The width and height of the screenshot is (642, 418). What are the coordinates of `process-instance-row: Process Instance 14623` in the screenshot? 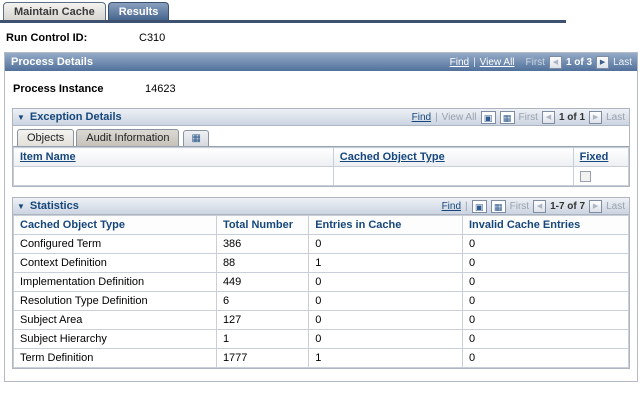 It's located at (321, 89).